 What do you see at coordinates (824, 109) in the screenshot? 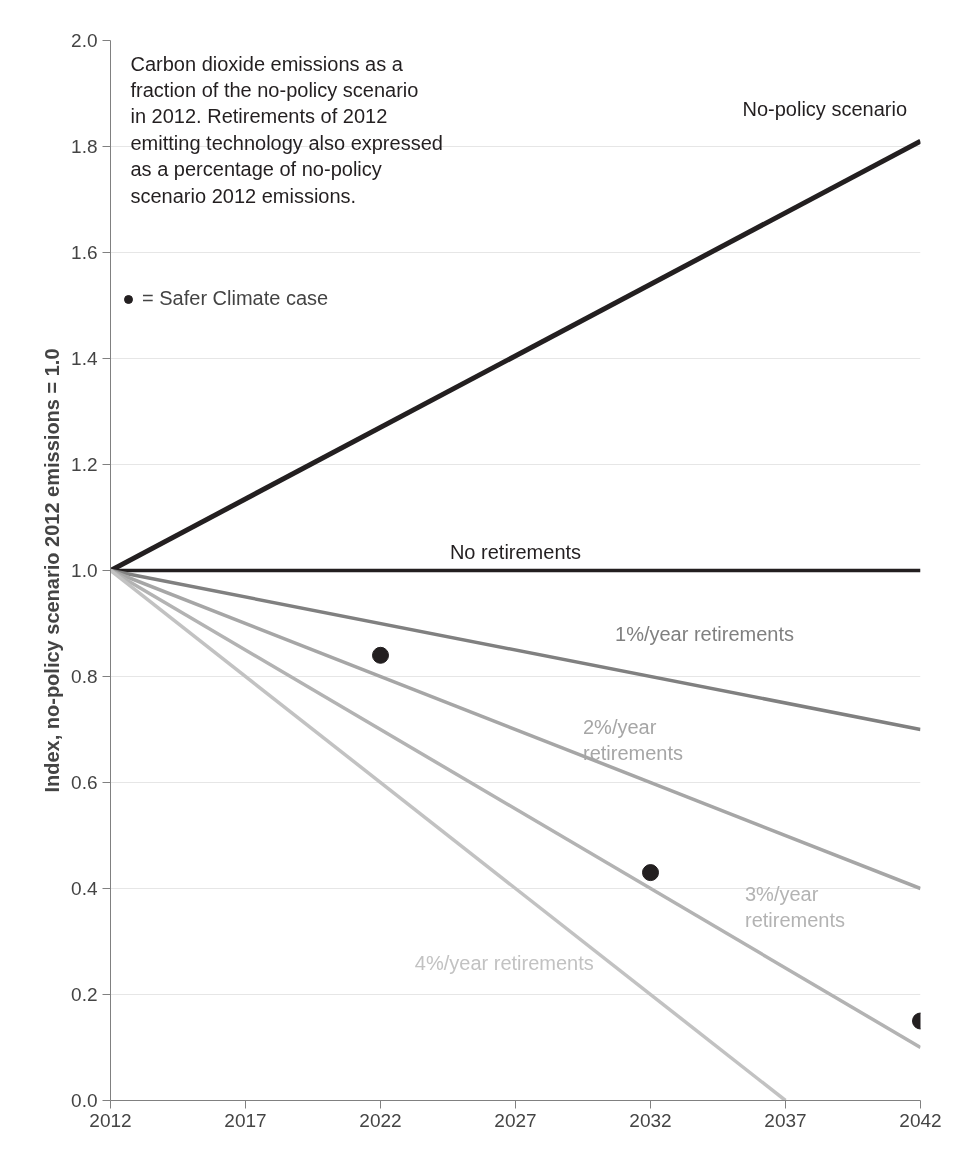
I see `series-label: No-policy scenario` at bounding box center [824, 109].